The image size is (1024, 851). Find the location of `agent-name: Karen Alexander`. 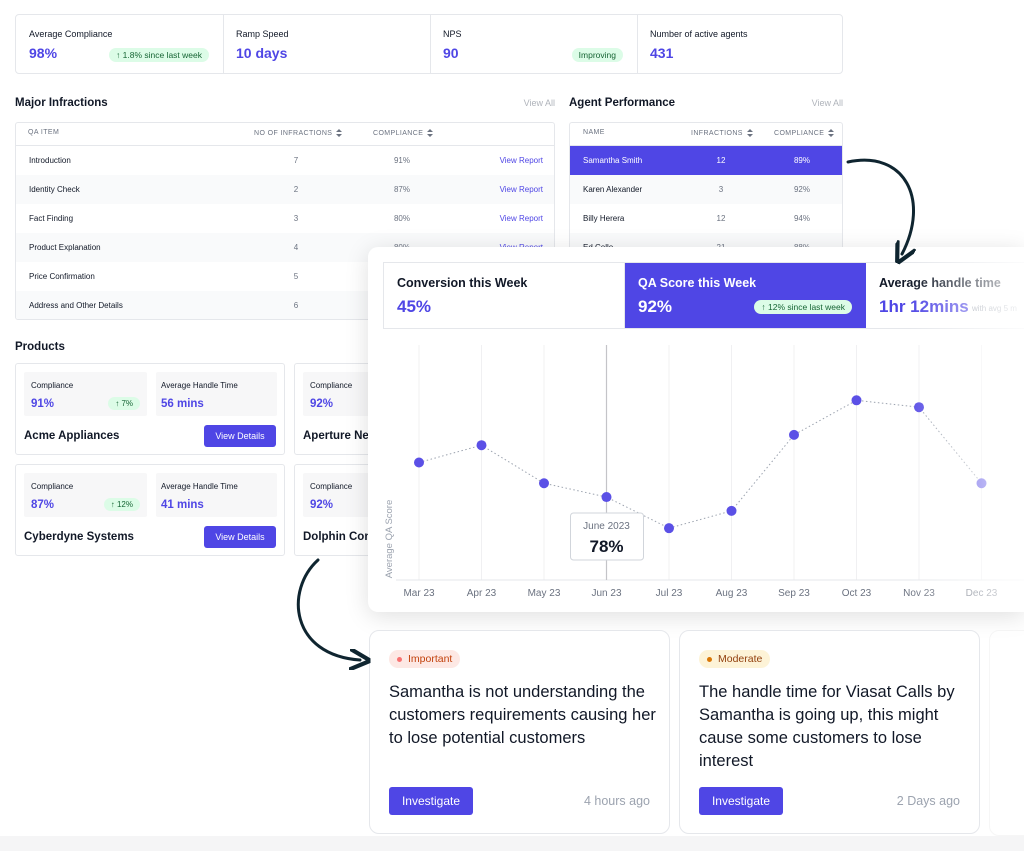

agent-name: Karen Alexander is located at coordinates (613, 189).